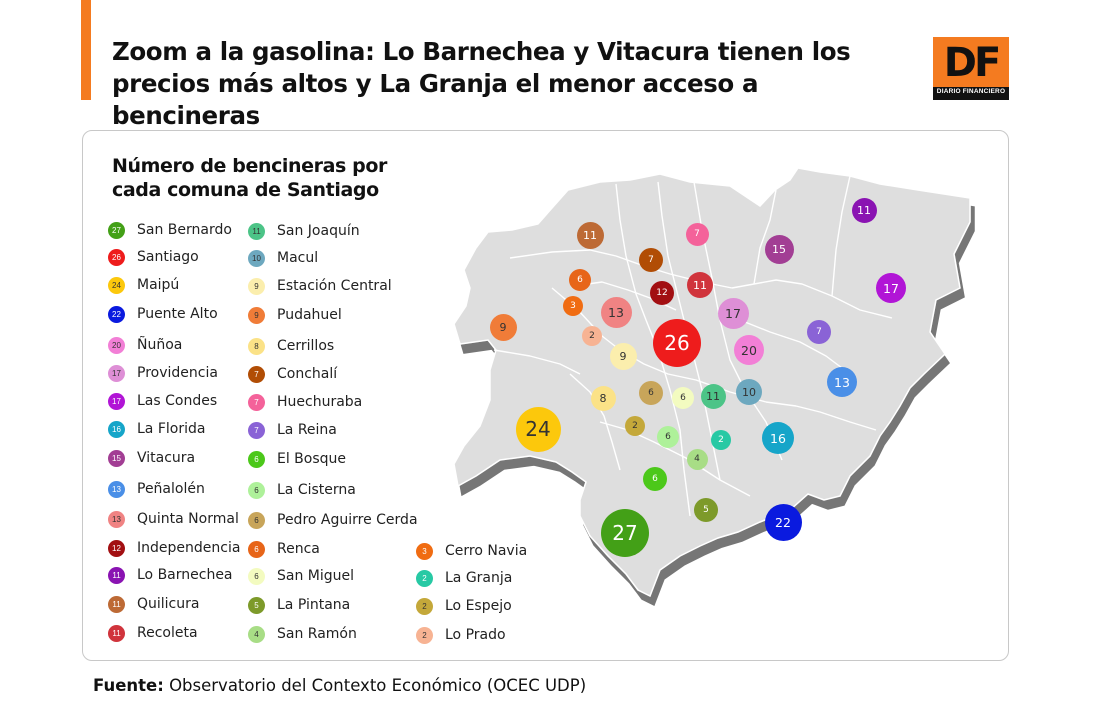  I want to click on map-bubble-conchali: 7, so click(651, 260).